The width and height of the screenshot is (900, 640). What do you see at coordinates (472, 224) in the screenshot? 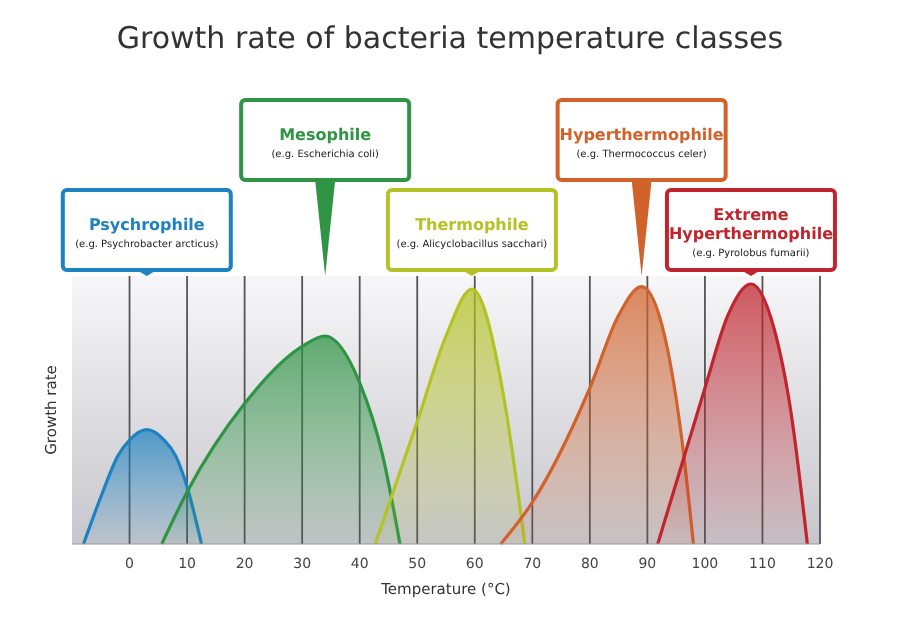
I see `text: Thermophile` at bounding box center [472, 224].